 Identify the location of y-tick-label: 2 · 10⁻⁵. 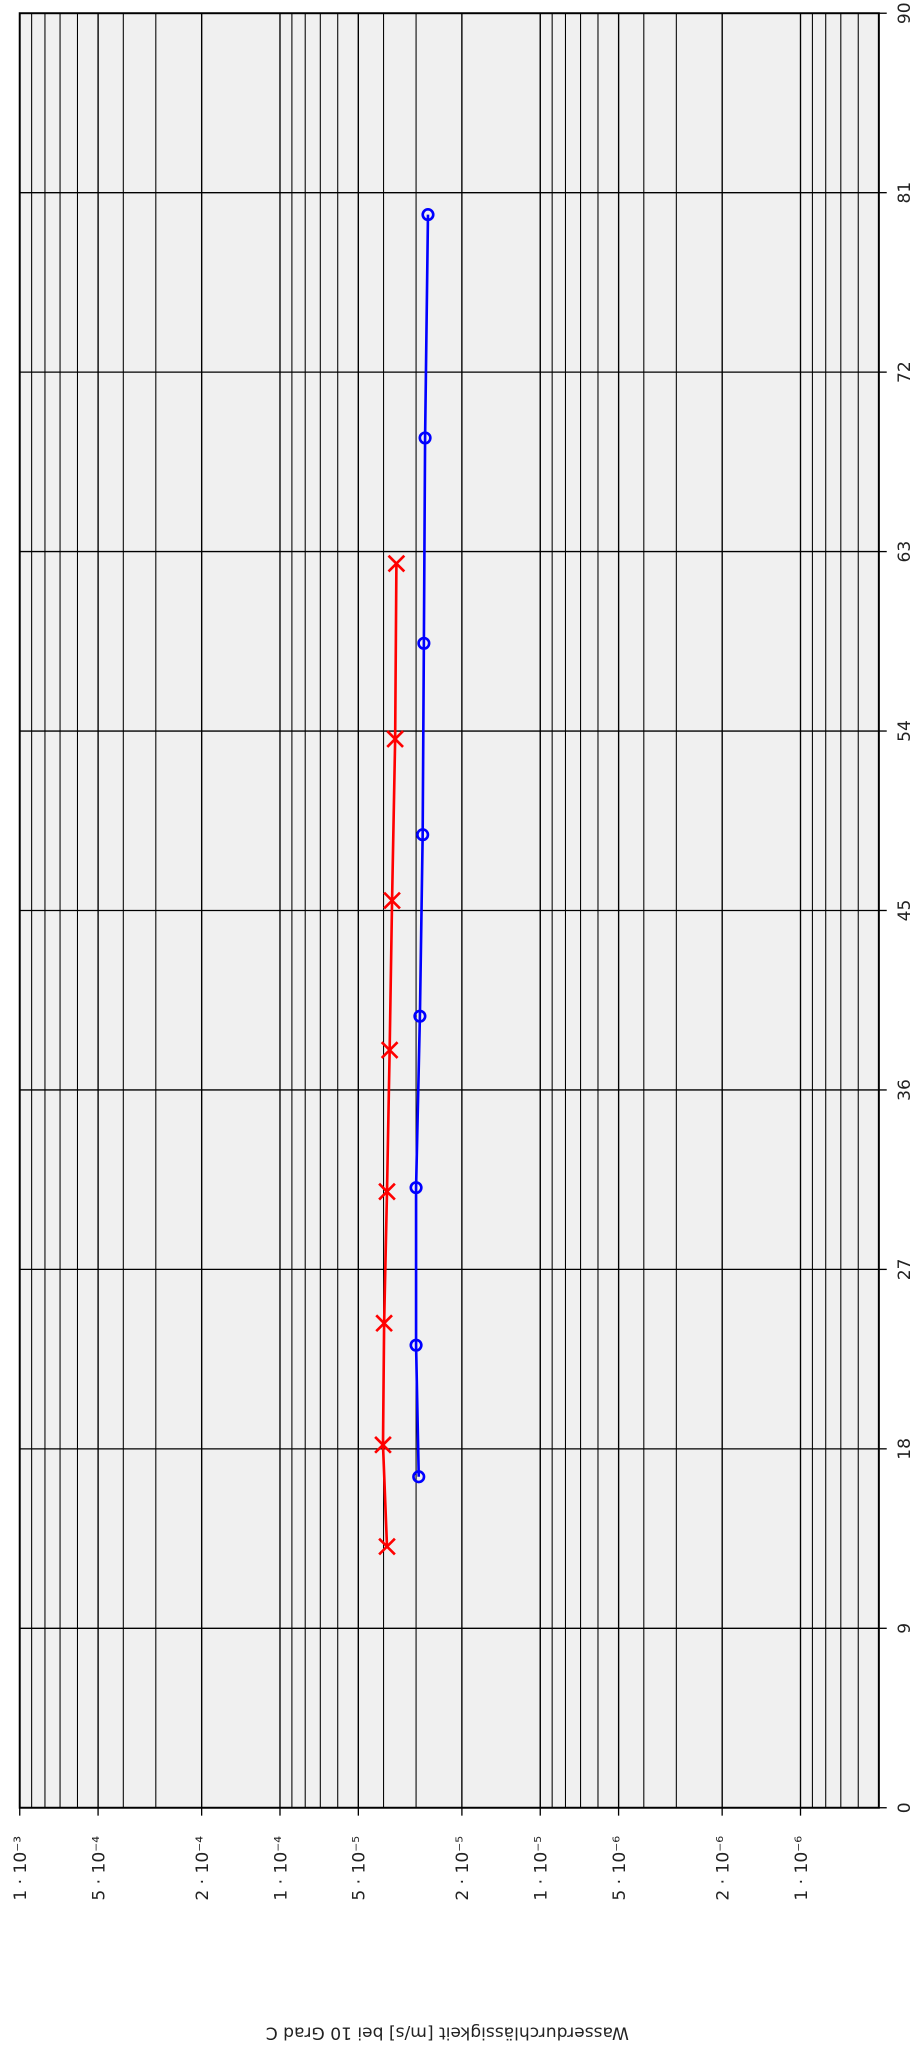
(463, 1868).